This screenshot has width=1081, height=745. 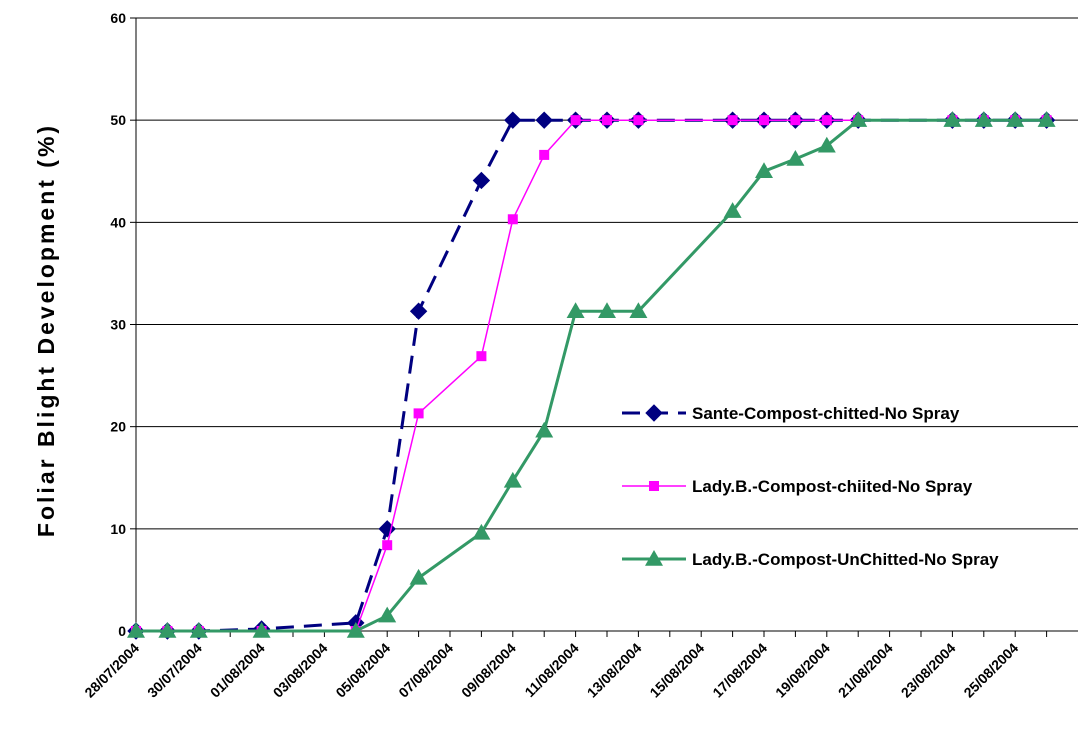 I want to click on x-tick-label: 19/08/2004, so click(x=802, y=670).